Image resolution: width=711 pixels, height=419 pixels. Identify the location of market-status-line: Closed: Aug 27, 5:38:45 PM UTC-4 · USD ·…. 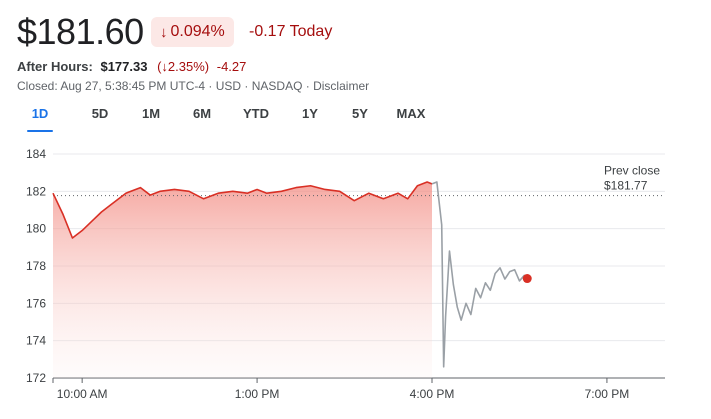
(193, 86).